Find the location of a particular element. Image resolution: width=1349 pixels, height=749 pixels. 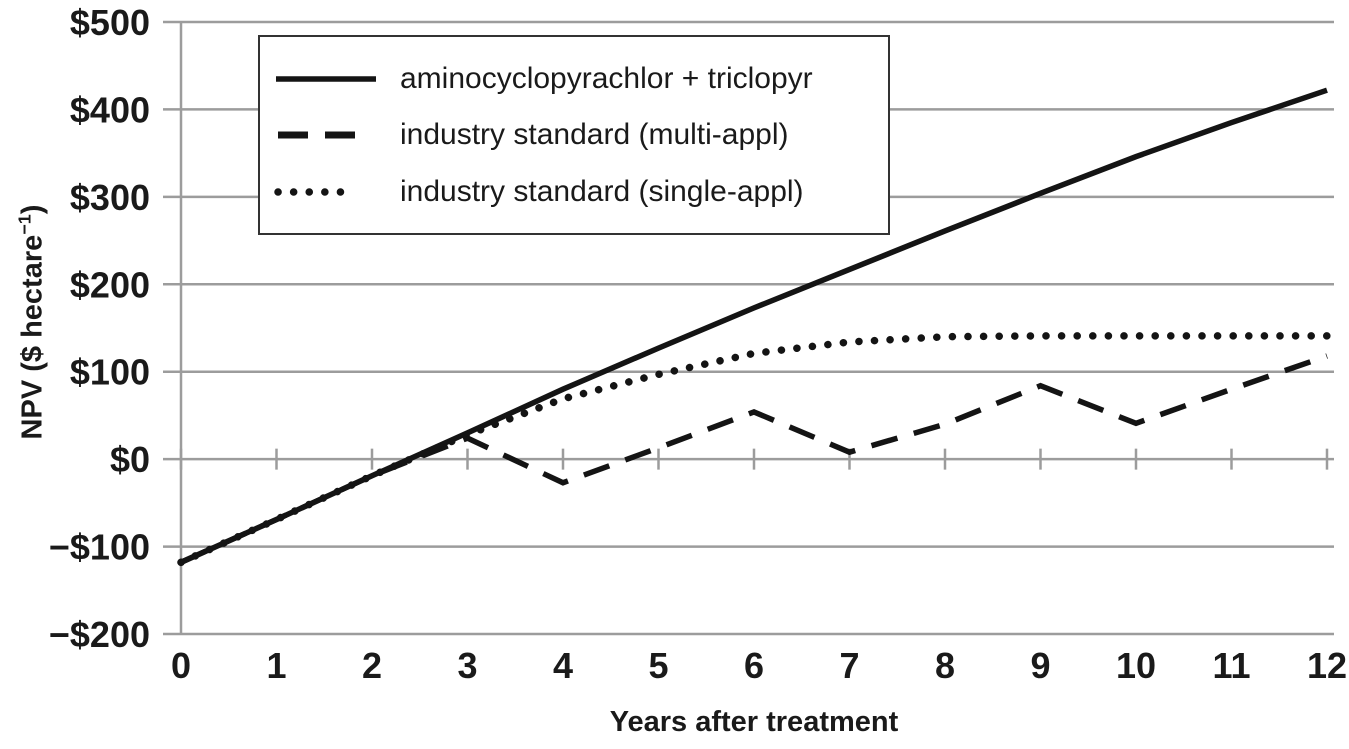

legend-label: industry standard (single-appl) is located at coordinates (602, 191).